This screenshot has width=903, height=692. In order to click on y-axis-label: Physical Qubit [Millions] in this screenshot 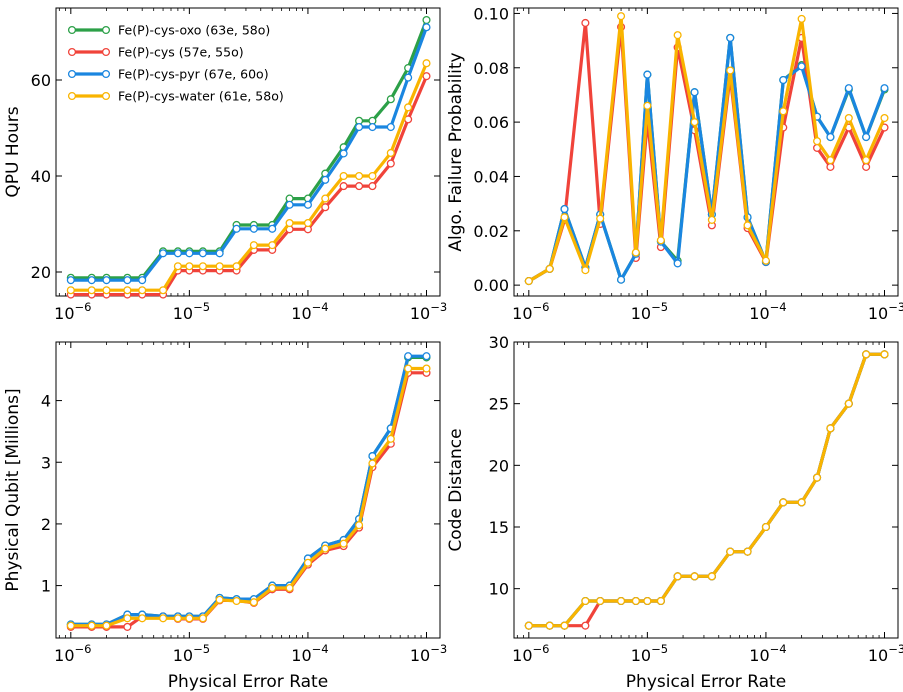, I will do `click(13, 489)`.